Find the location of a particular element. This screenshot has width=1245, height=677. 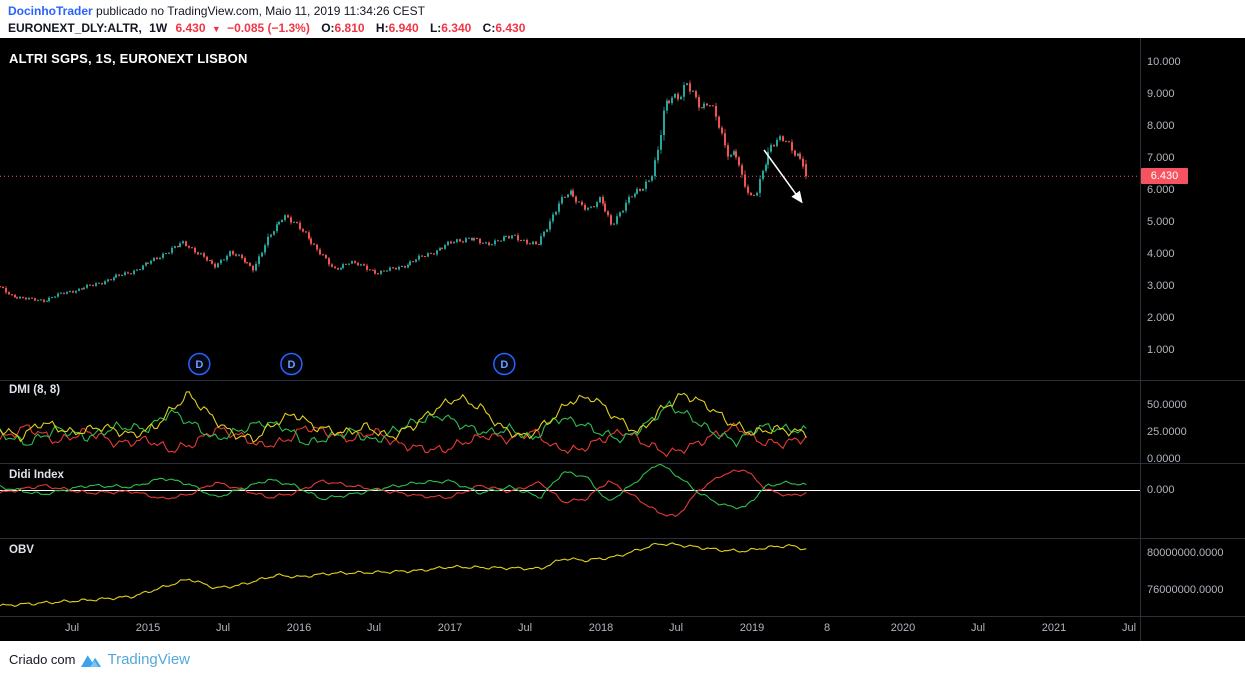

low-value: 6.340 is located at coordinates (456, 28).